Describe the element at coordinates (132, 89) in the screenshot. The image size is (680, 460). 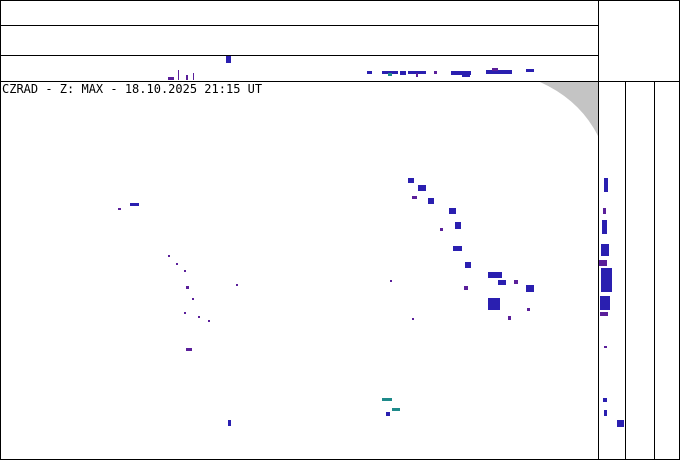
I see `product-title: CZRAD - Z: MAX - 18.10.2025 21:15 UT` at that location.